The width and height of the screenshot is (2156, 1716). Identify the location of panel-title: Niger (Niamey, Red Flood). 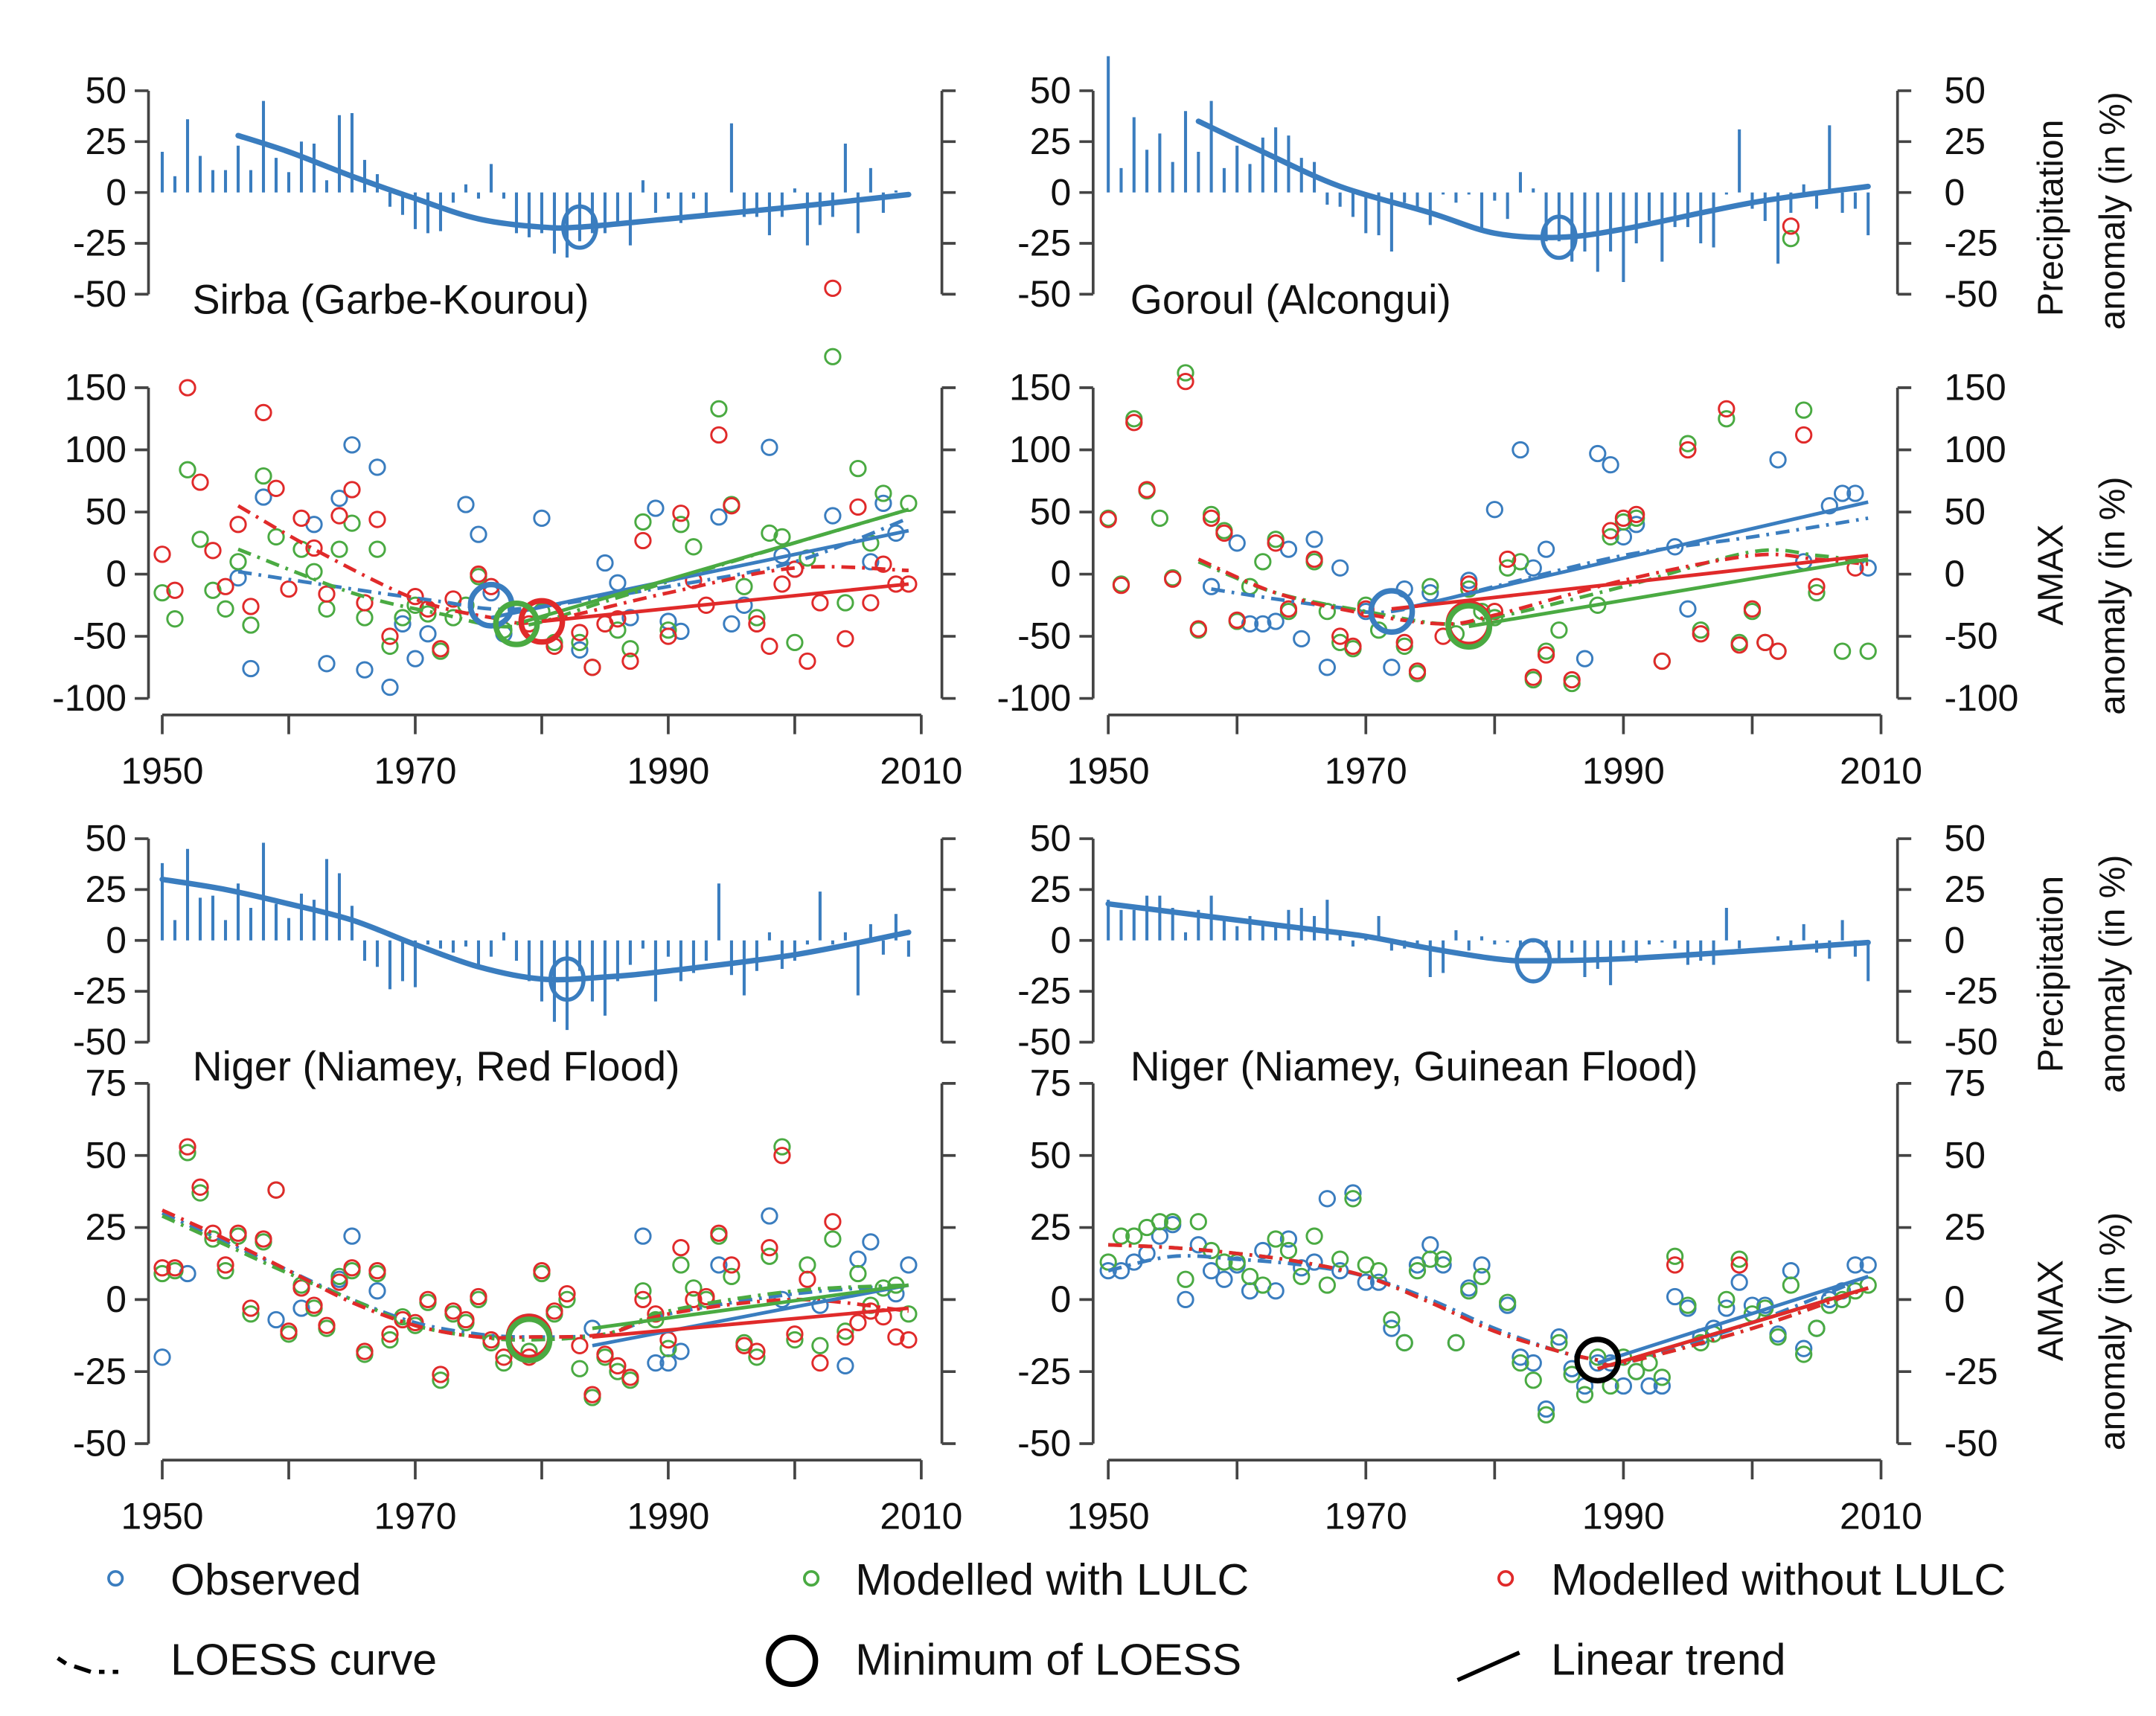
(436, 1066).